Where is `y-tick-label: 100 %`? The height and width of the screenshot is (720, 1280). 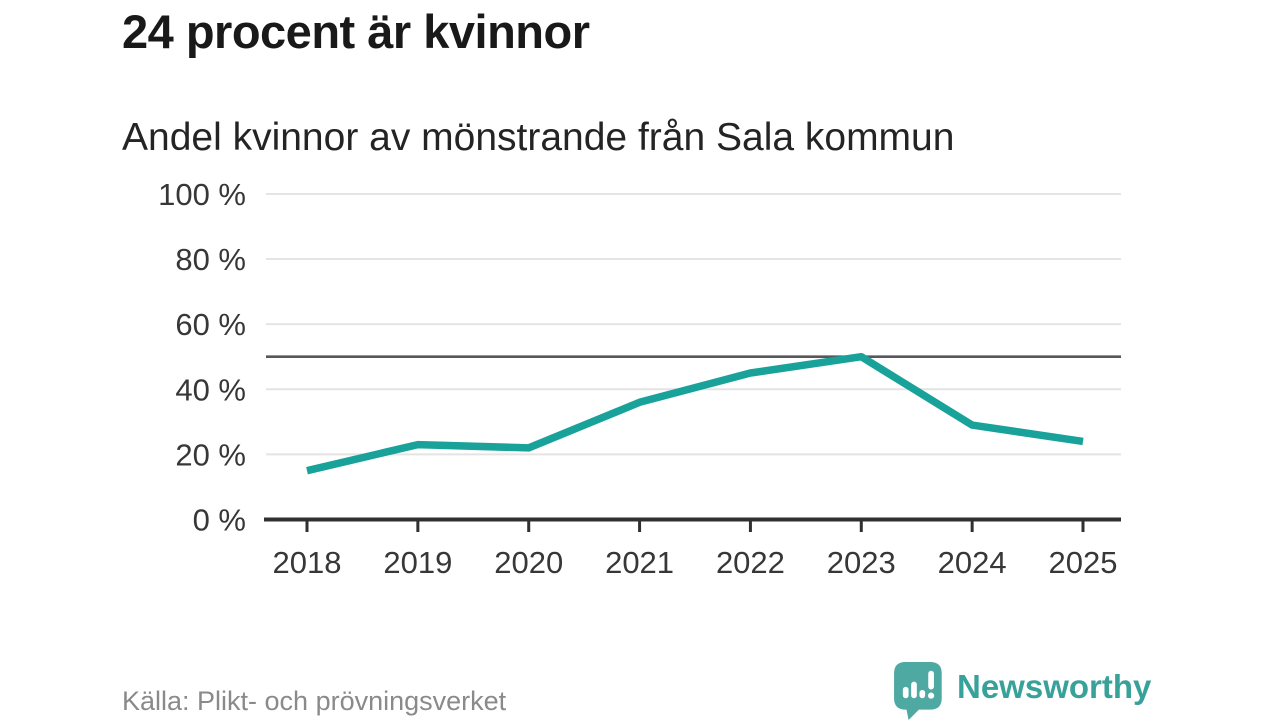
y-tick-label: 100 % is located at coordinates (202, 194).